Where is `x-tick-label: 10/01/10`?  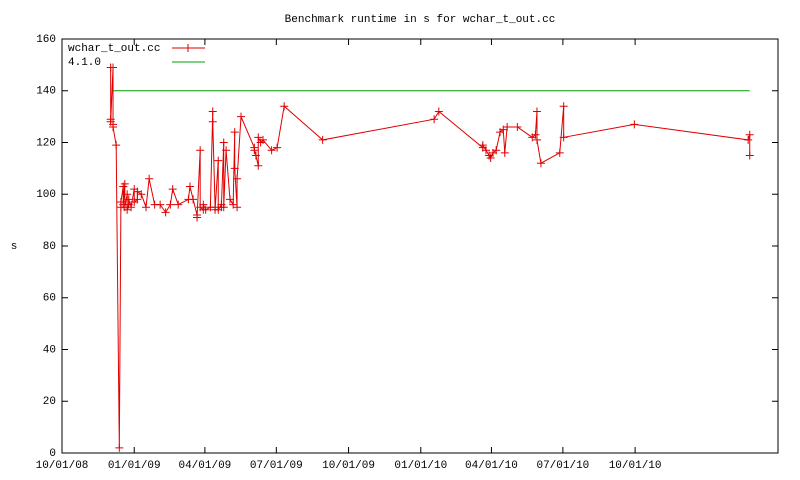
x-tick-label: 10/01/10 is located at coordinates (635, 466).